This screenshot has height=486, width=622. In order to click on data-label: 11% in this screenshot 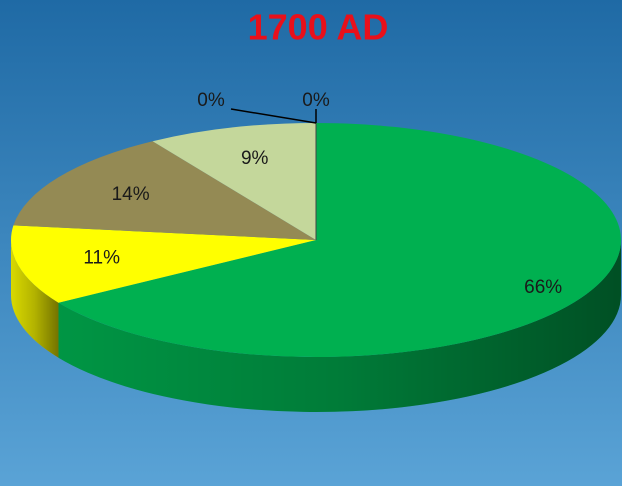, I will do `click(101, 257)`.